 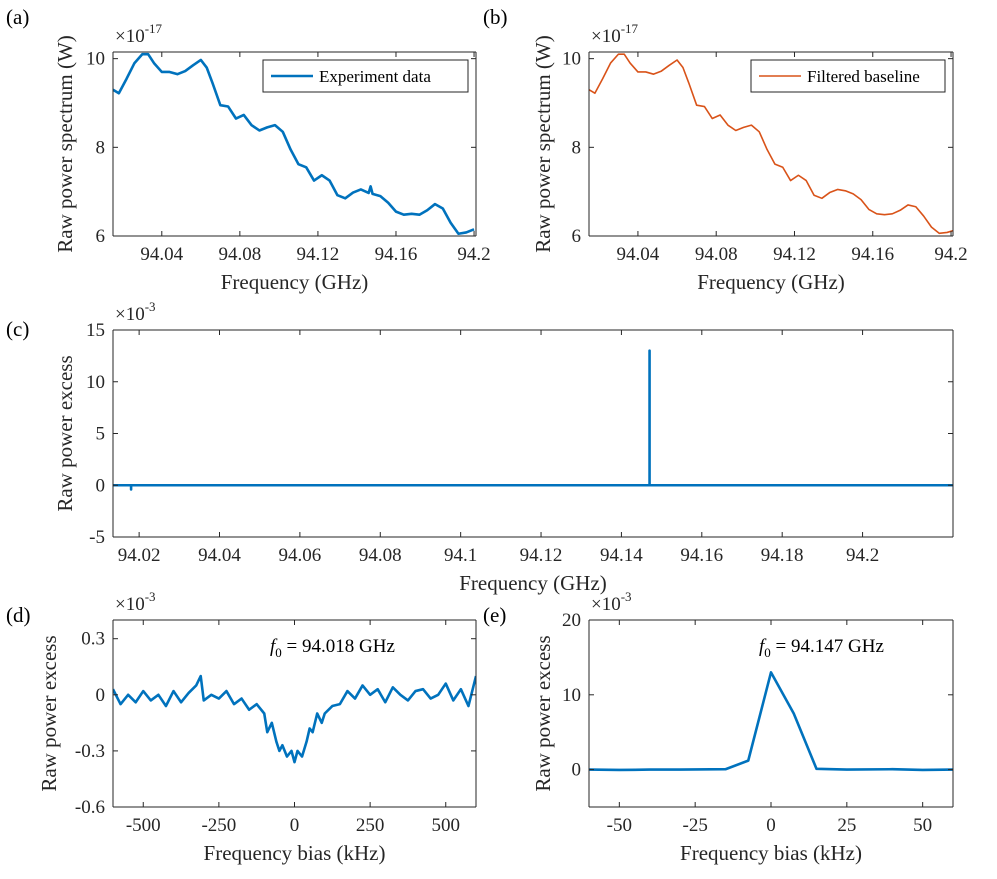 What do you see at coordinates (95, 330) in the screenshot?
I see `y-tick-label: 15` at bounding box center [95, 330].